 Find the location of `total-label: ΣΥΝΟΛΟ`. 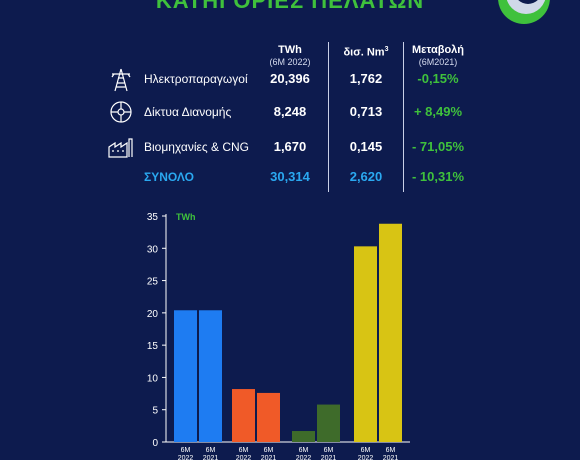

total-label: ΣΥΝΟΛΟ is located at coordinates (169, 177).